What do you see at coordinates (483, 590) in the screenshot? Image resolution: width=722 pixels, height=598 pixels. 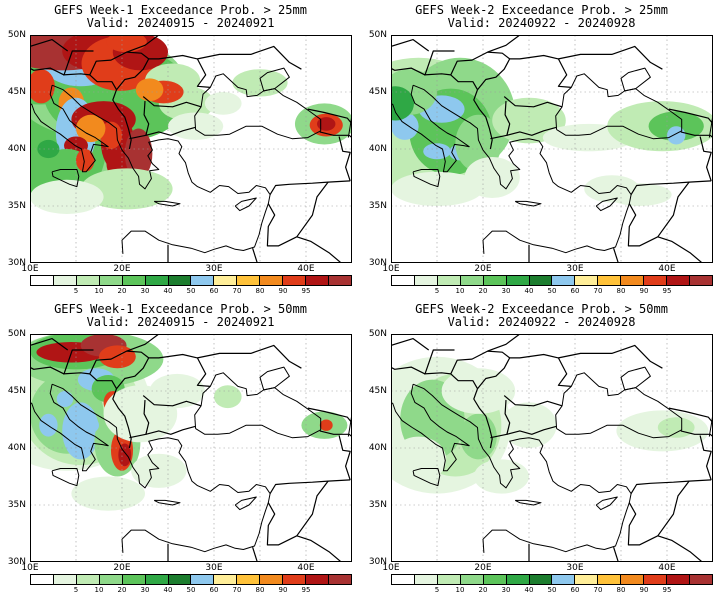 I see `colorbar-label: 20` at bounding box center [483, 590].